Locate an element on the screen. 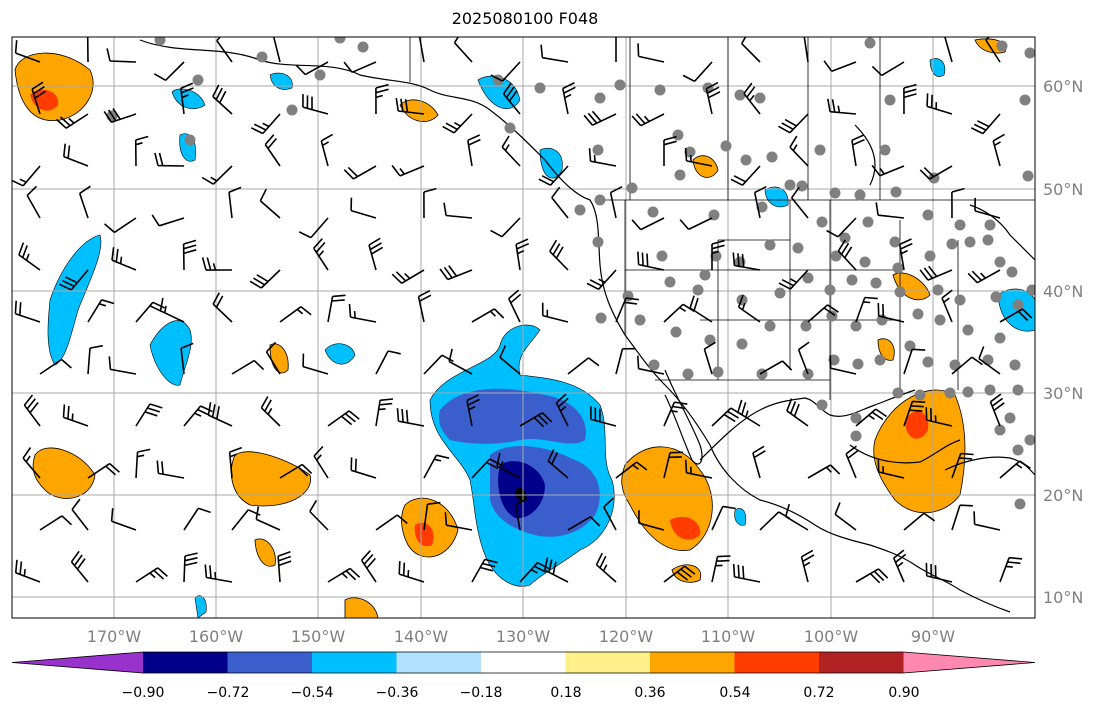 Image resolution: width=1105 pixels, height=712 pixels. latitude-labels: 60°N 50°N 40°N 30°N 20°N 10°N is located at coordinates (1063, 342).